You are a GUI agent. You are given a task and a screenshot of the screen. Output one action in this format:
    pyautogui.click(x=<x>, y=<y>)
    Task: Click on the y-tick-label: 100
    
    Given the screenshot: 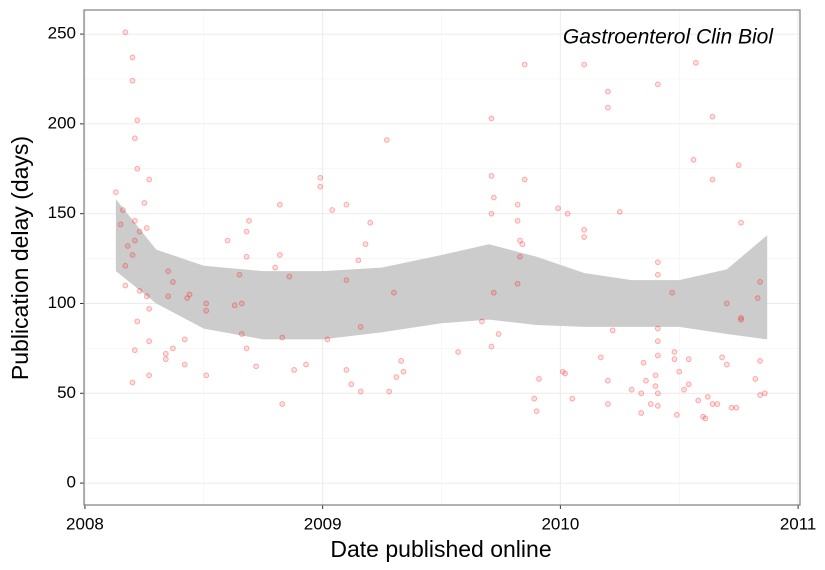 What is the action you would take?
    pyautogui.click(x=62, y=302)
    